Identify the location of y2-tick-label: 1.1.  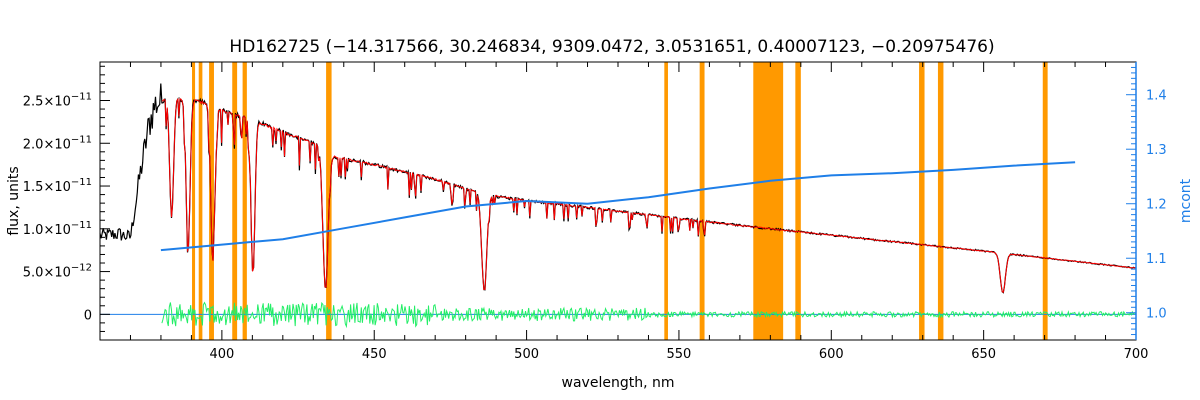
(1156, 259).